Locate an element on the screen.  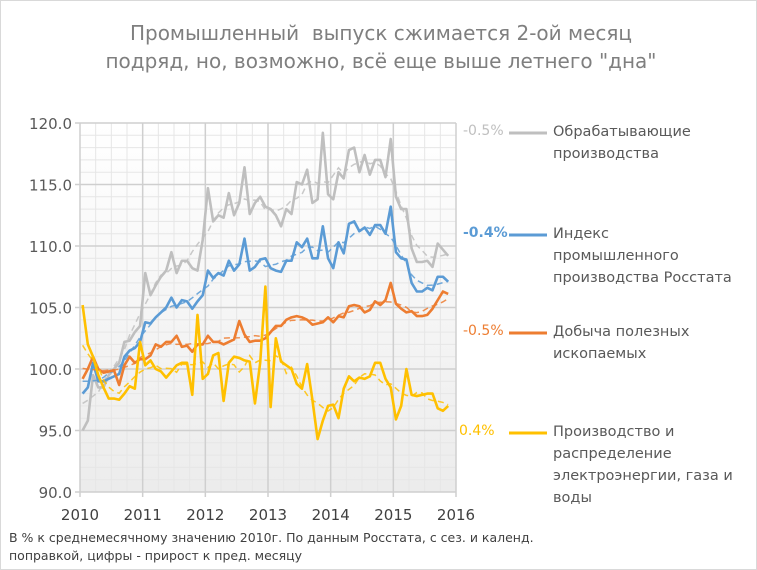
y-tick-label: 110.0 is located at coordinates (50, 247).